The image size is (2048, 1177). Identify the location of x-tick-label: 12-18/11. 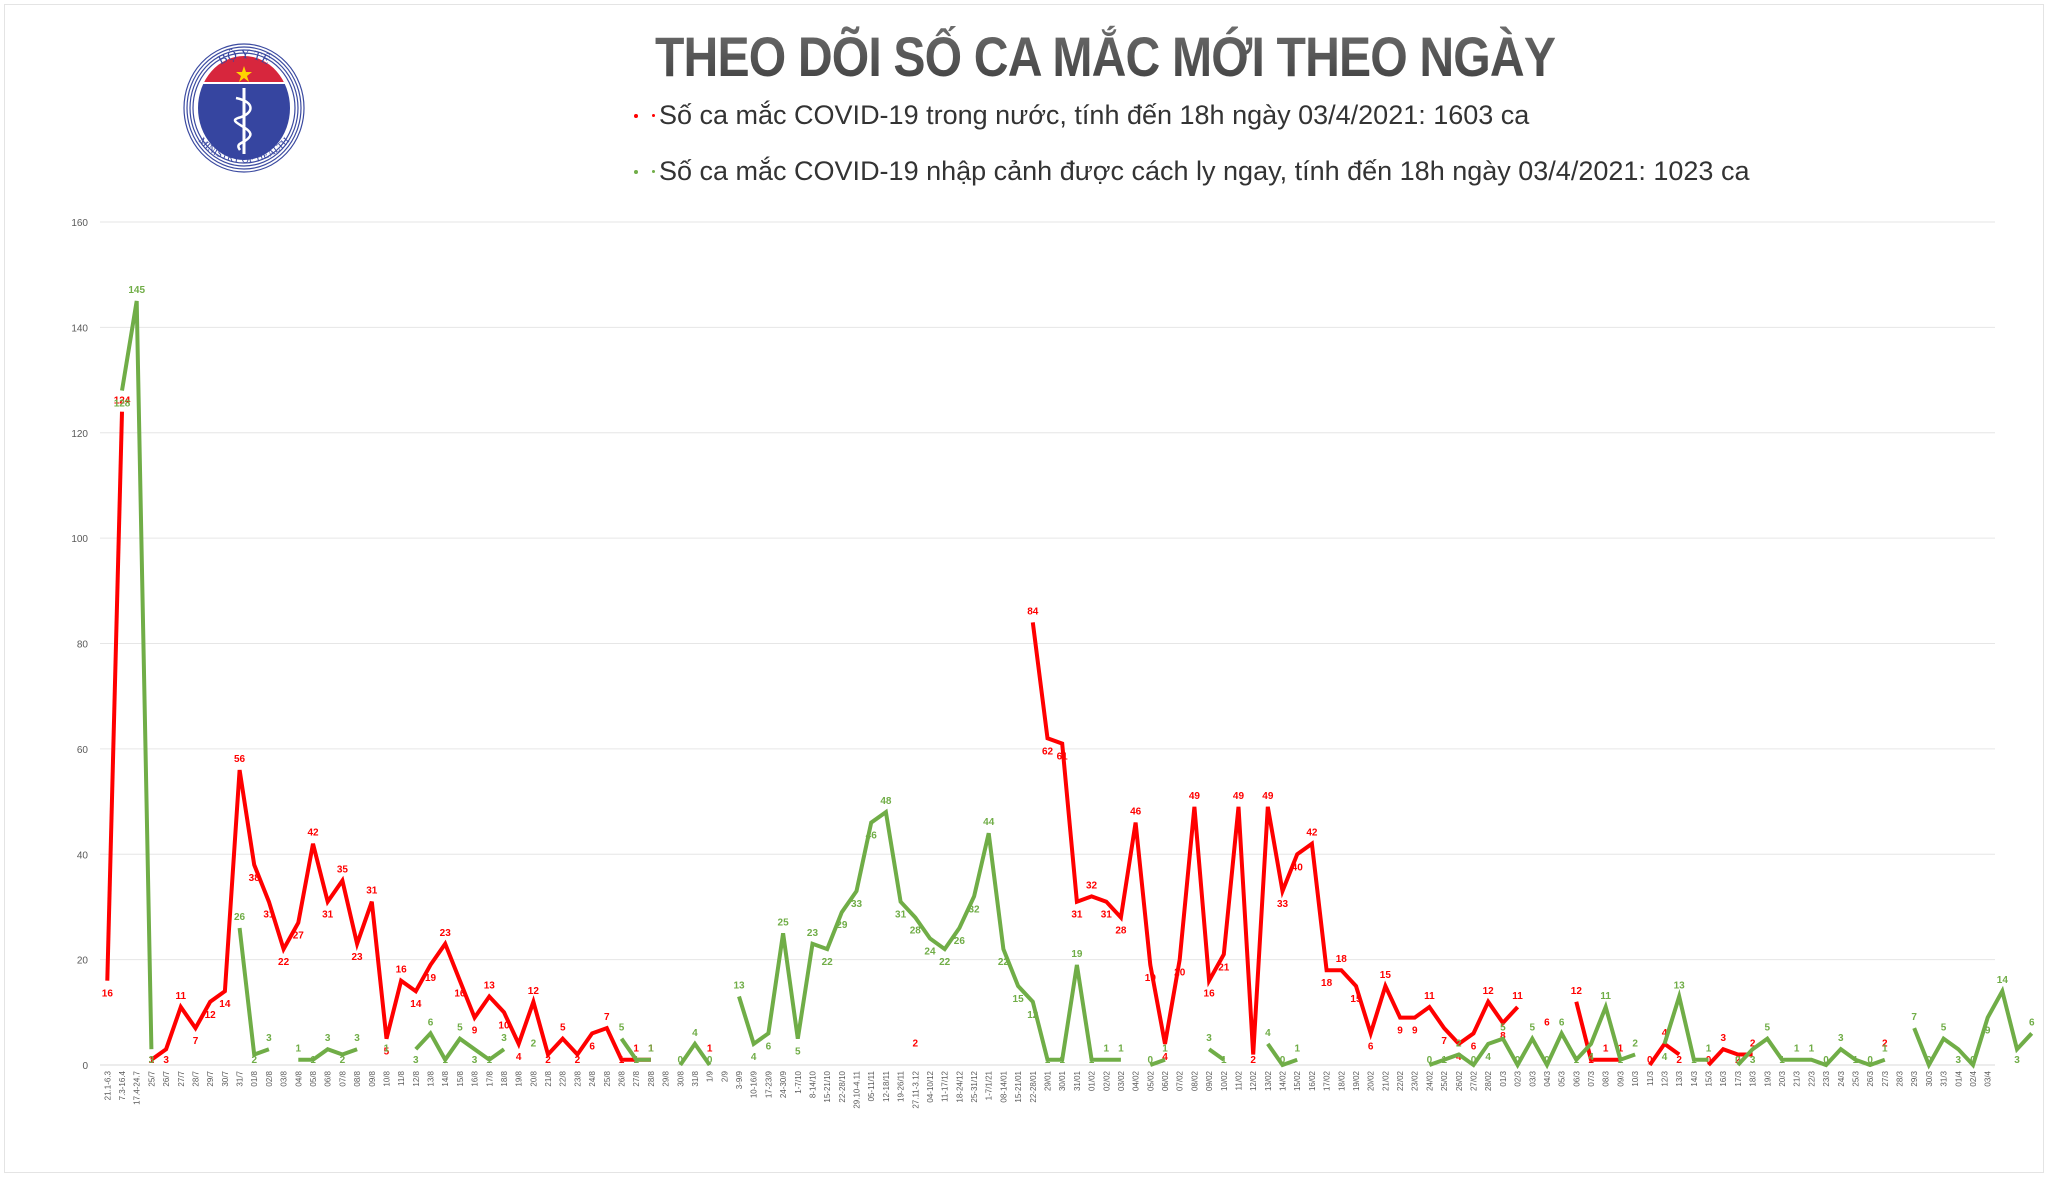
(886, 1086).